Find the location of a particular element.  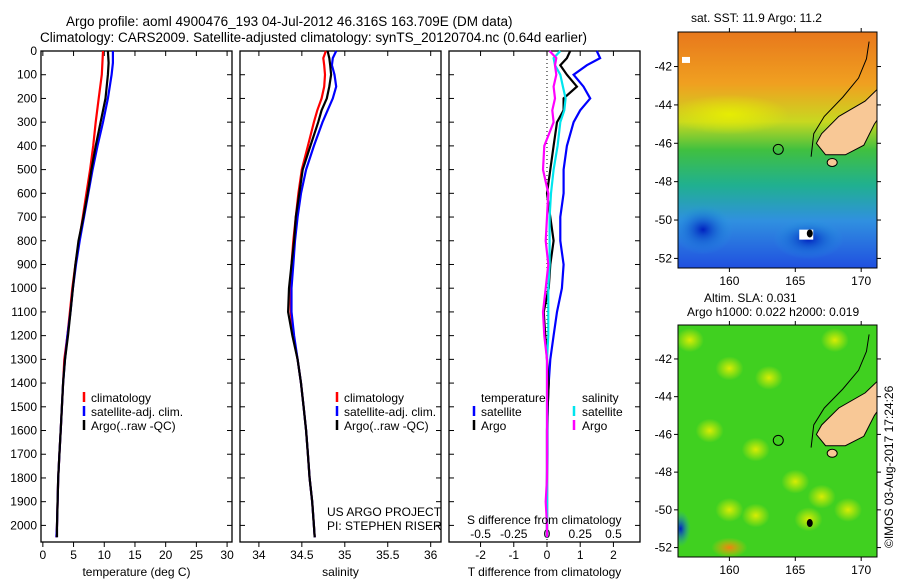

x-tick-label: -1 is located at coordinates (513, 555).